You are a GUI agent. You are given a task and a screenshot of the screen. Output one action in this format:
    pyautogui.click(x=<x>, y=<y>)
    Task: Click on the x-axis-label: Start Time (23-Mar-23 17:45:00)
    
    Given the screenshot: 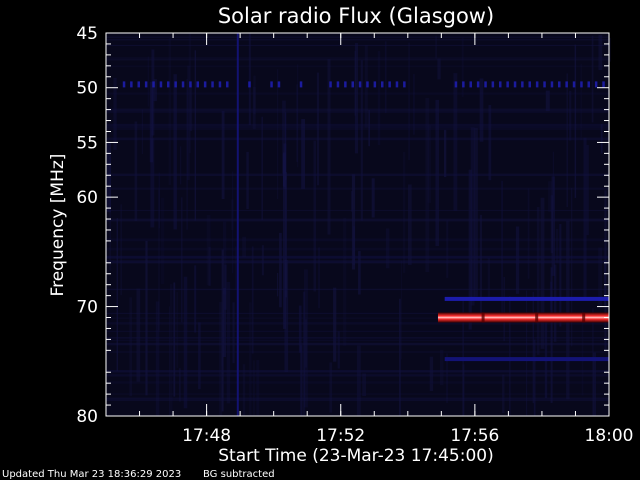 What is the action you would take?
    pyautogui.click(x=355, y=456)
    